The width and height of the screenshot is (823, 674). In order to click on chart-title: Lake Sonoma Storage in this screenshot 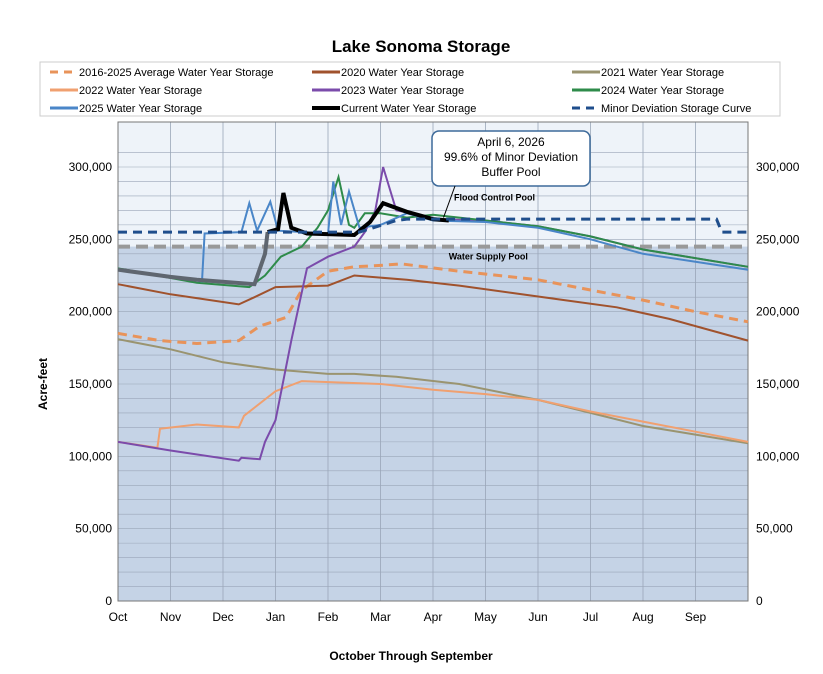, I will do `click(421, 46)`.